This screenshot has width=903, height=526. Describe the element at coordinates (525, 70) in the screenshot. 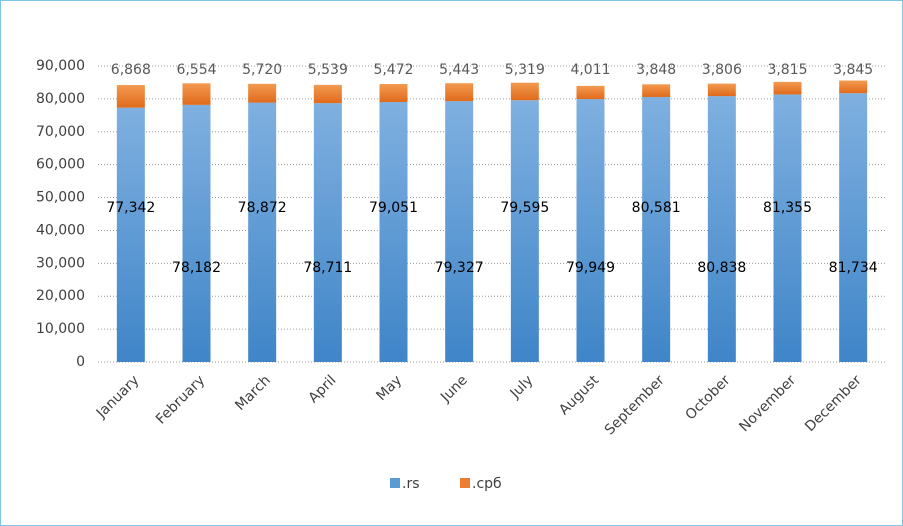

I see `data-label: 5,319` at that location.